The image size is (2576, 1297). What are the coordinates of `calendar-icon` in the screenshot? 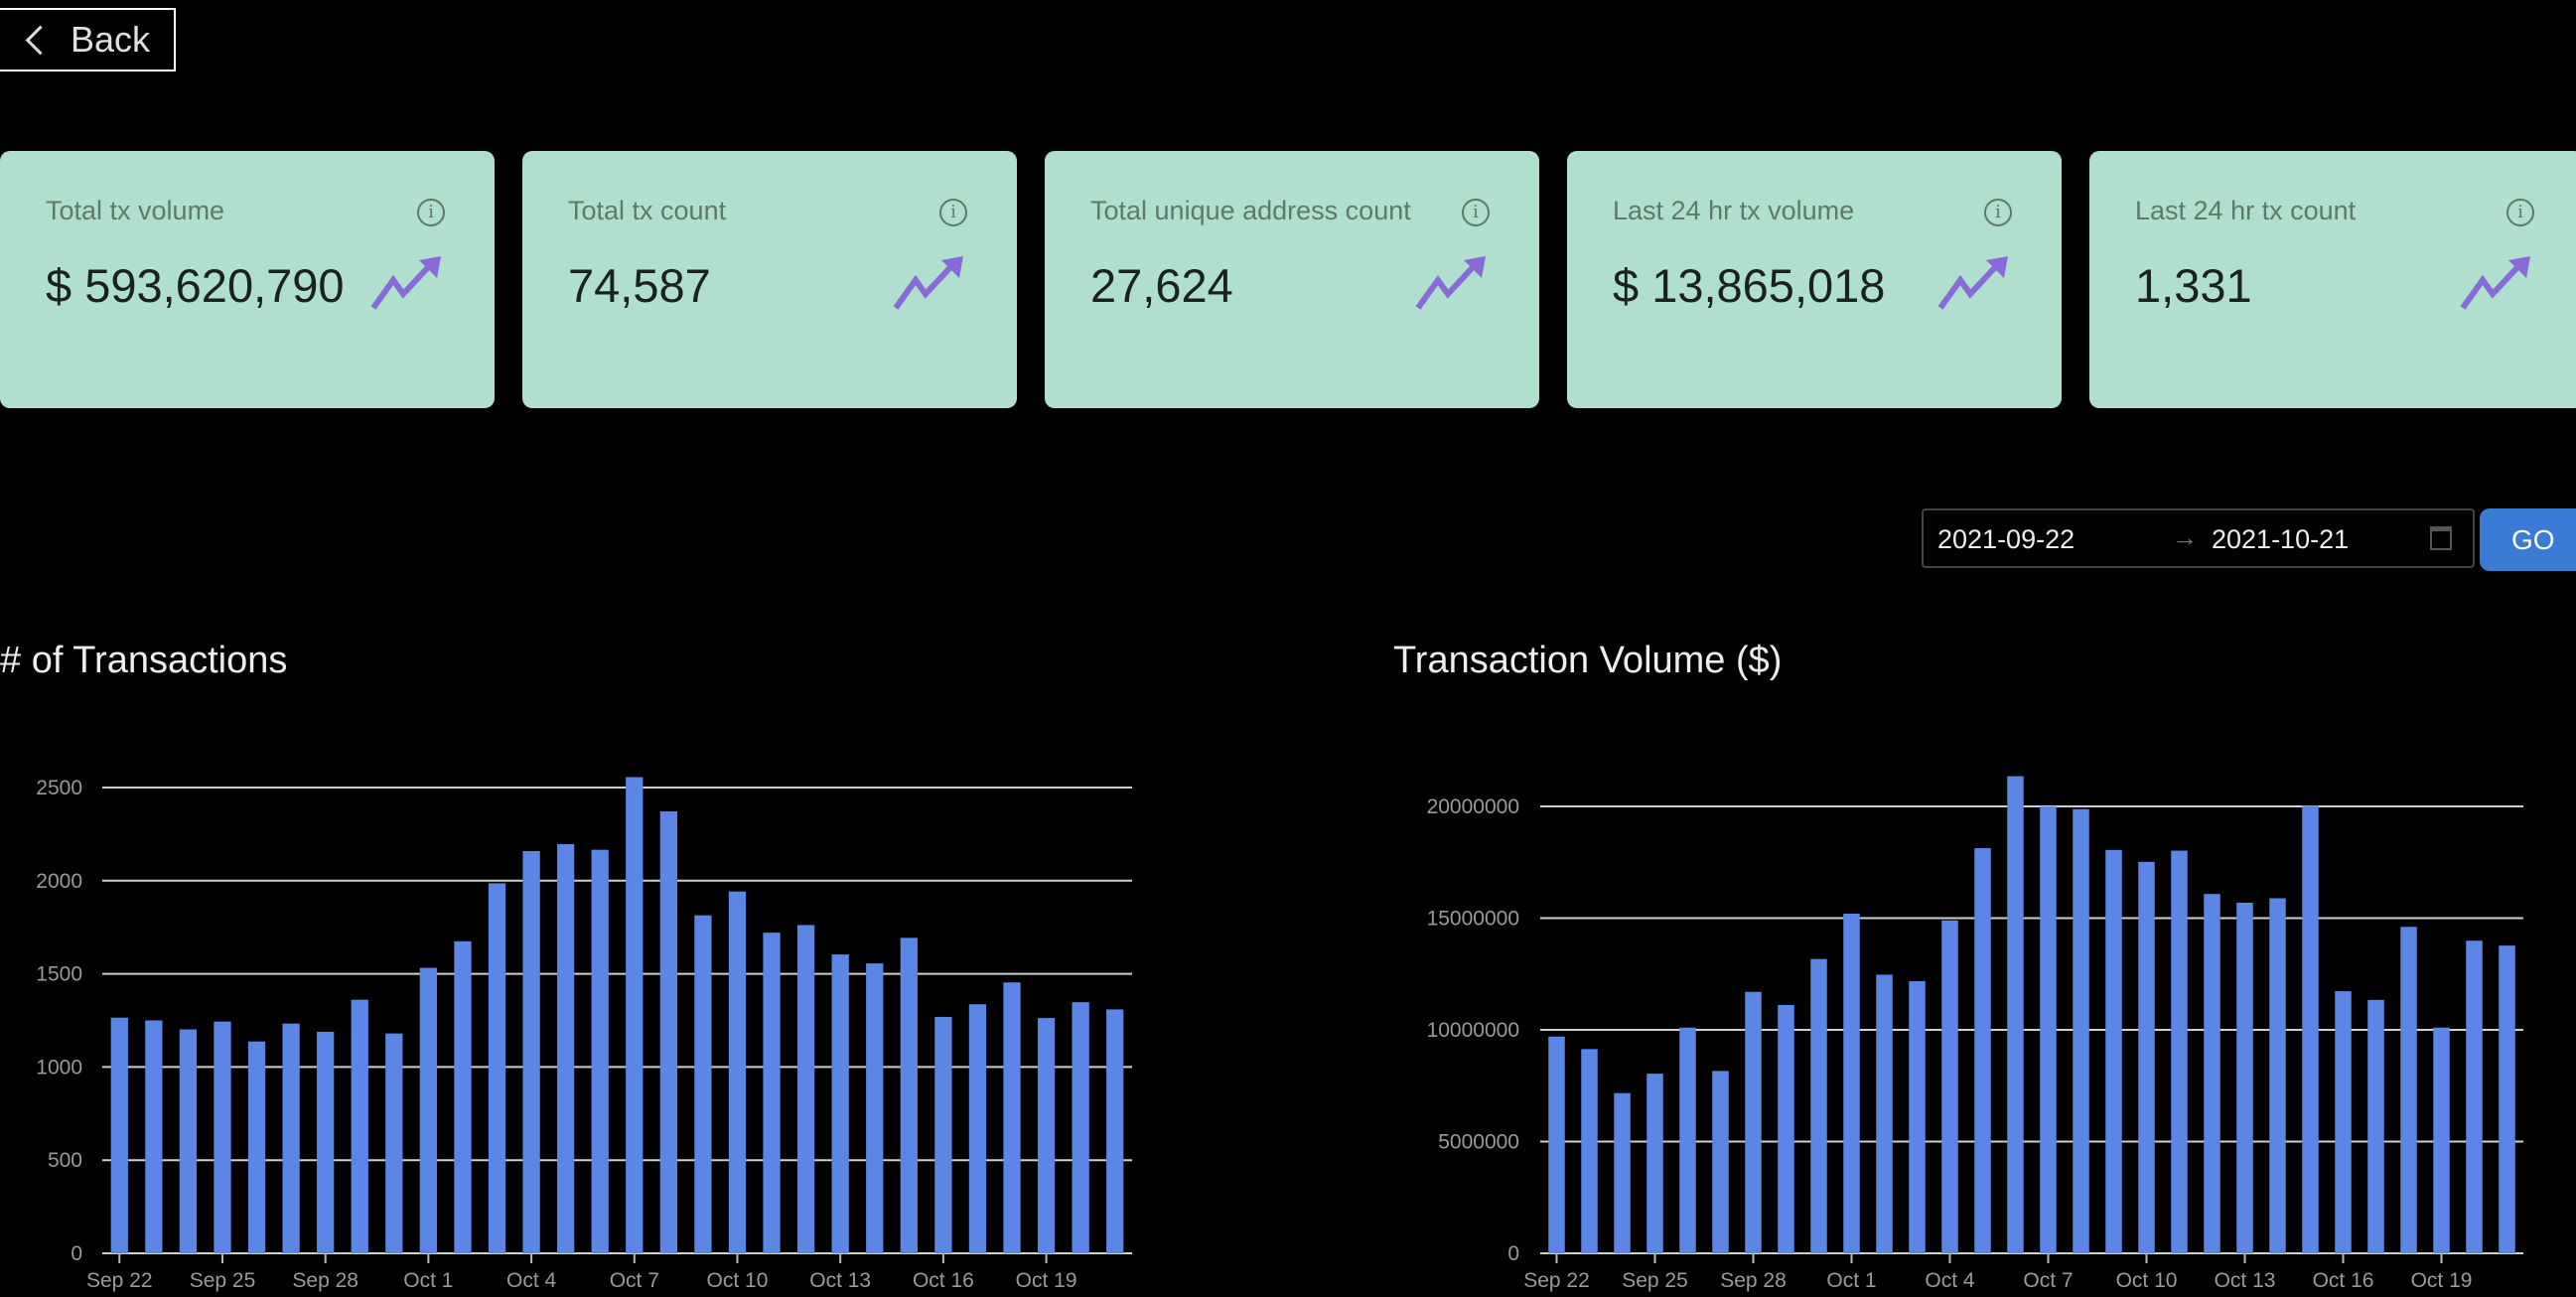 It's located at (2441, 538).